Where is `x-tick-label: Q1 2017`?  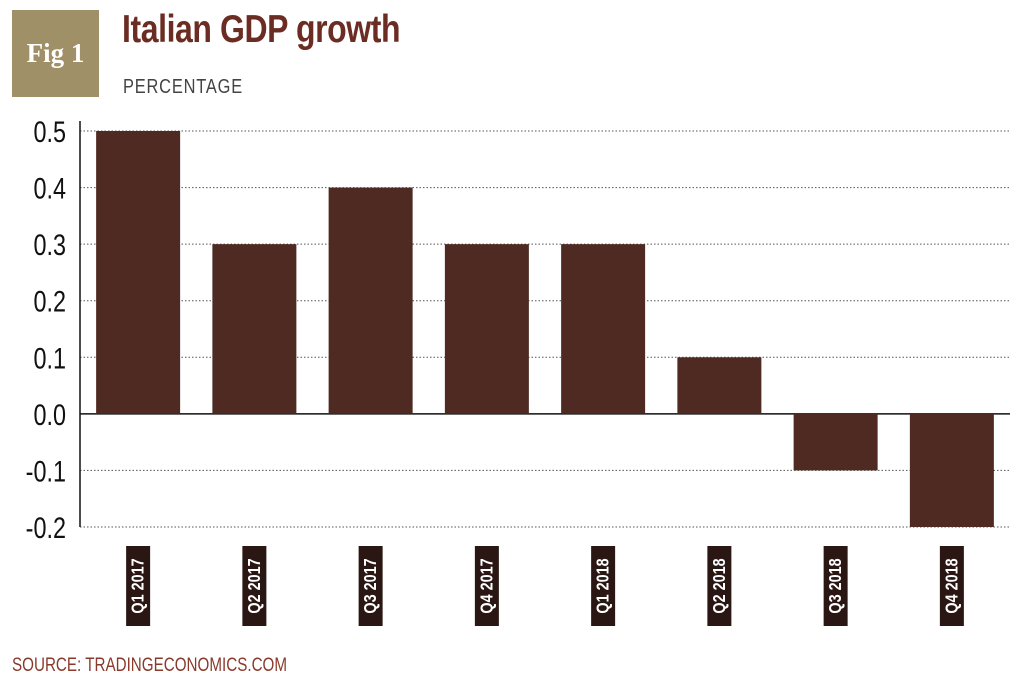
x-tick-label: Q1 2017 is located at coordinates (138, 585).